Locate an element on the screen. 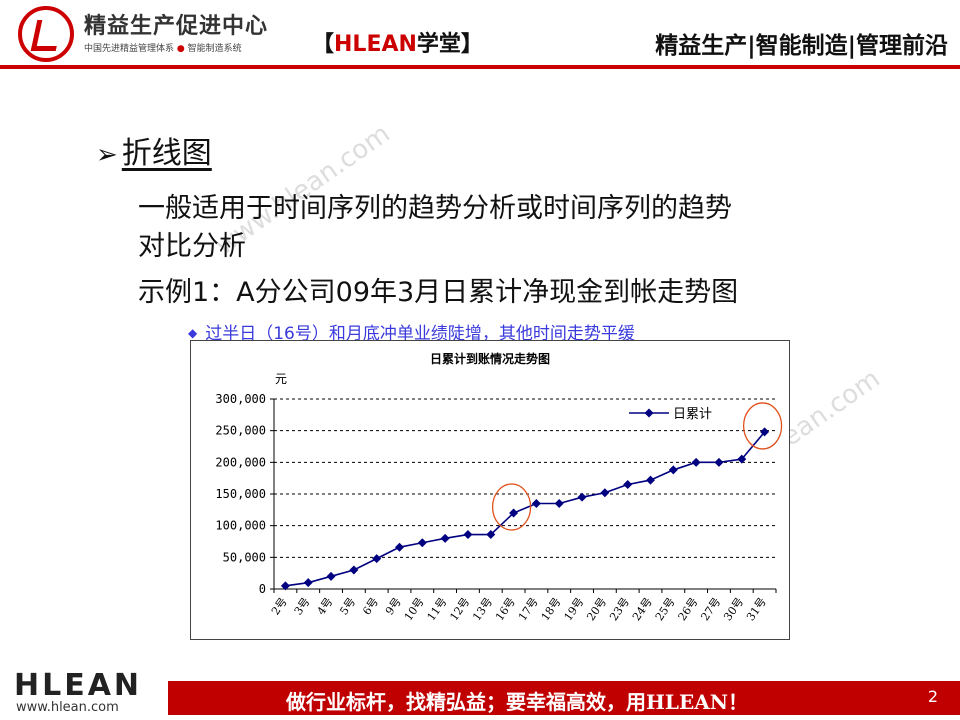 The height and width of the screenshot is (720, 960). chart-note: ◆ 过半日（16号）和月底冲单业绩陡增，其他时间走势平缓 is located at coordinates (411, 331).